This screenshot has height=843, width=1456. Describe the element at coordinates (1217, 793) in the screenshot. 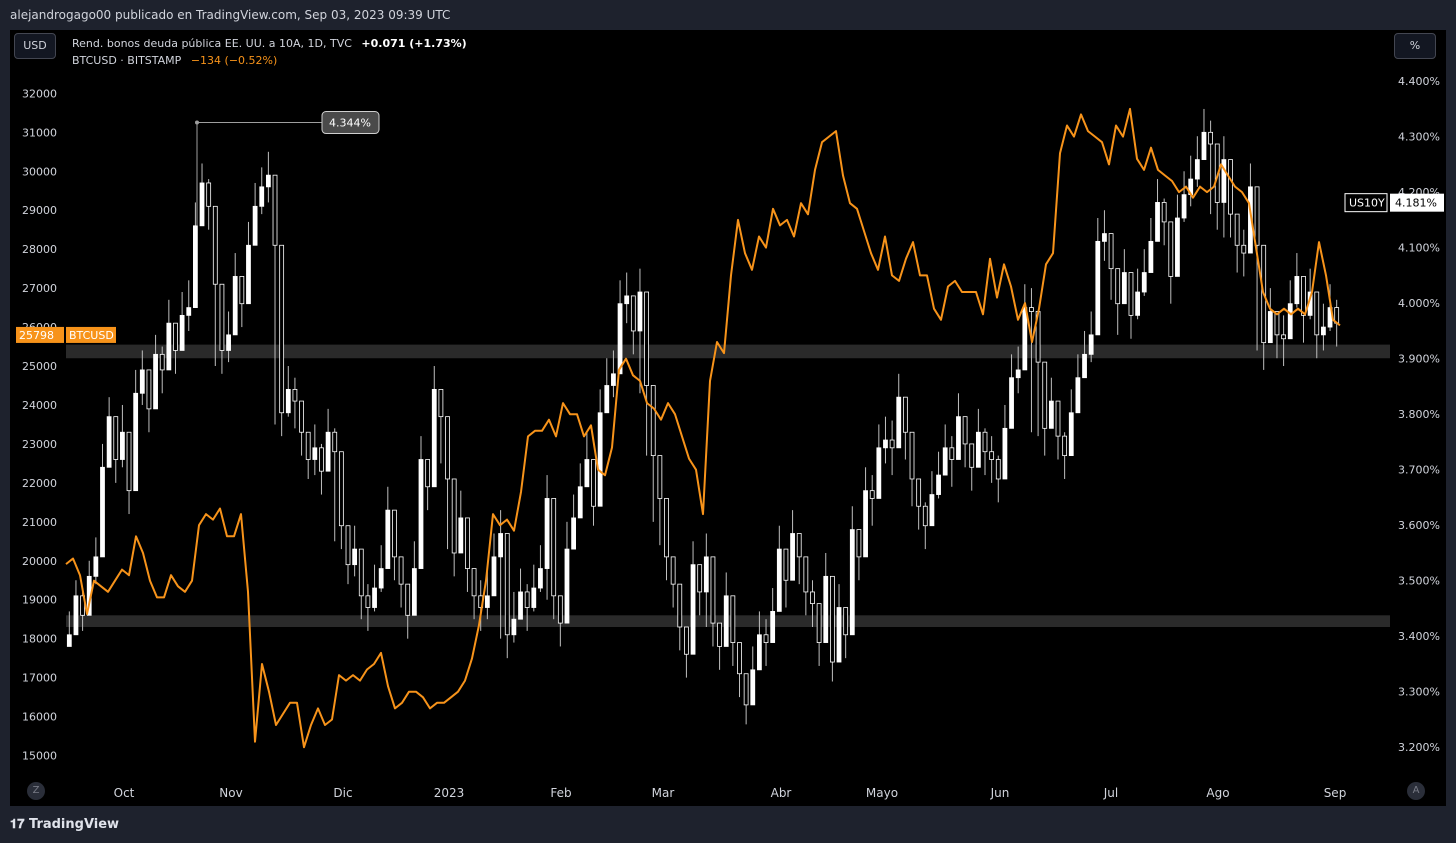

I see `x-axis-label-10: Ago` at that location.